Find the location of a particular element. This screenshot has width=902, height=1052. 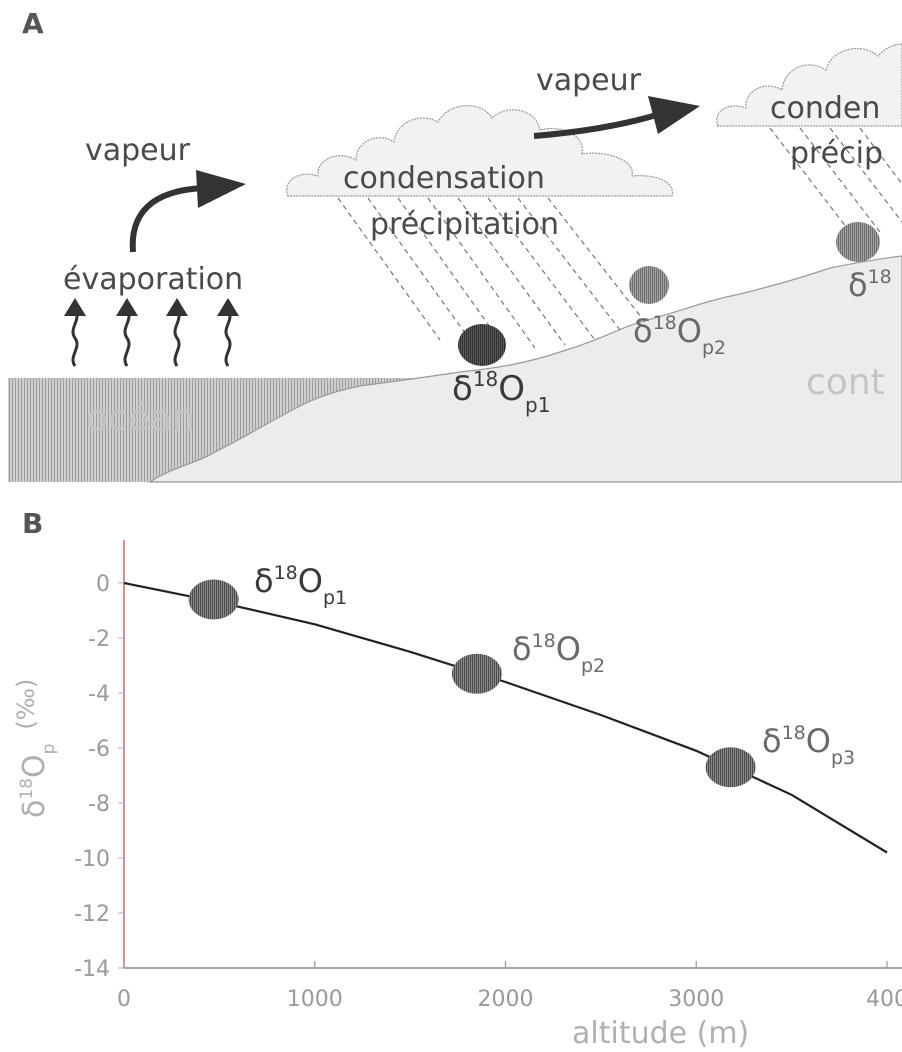

sample-ball-p1 is located at coordinates (482, 345).